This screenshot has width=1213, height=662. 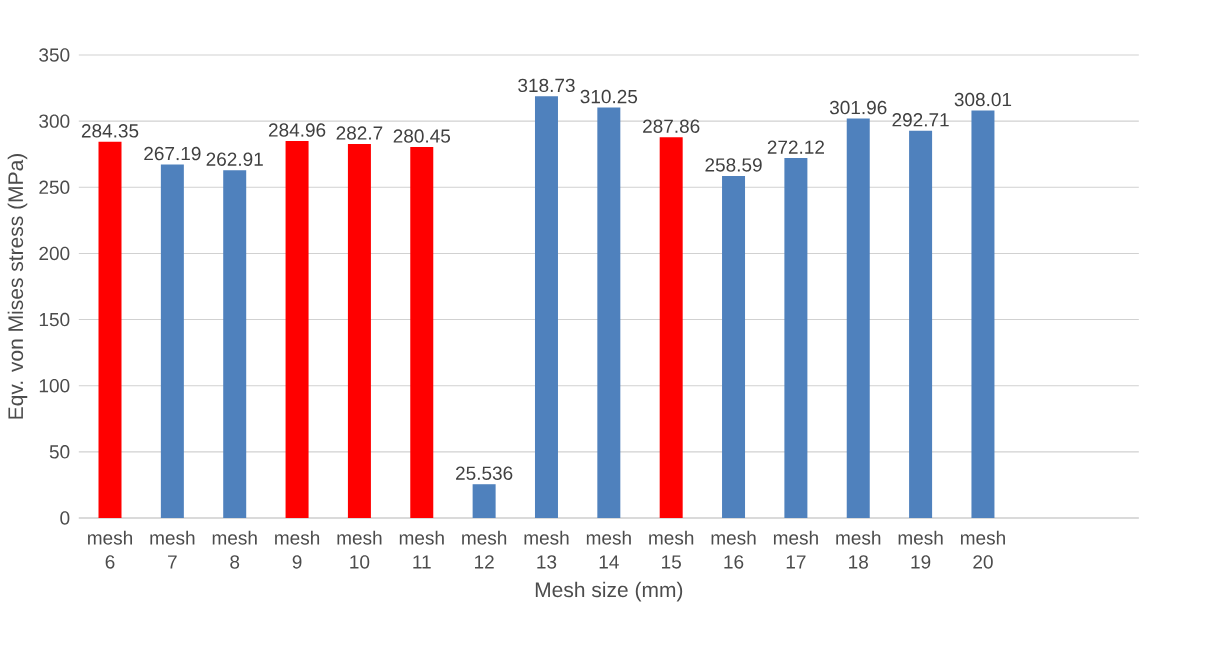 I want to click on data-label: 301.96, so click(x=858, y=107).